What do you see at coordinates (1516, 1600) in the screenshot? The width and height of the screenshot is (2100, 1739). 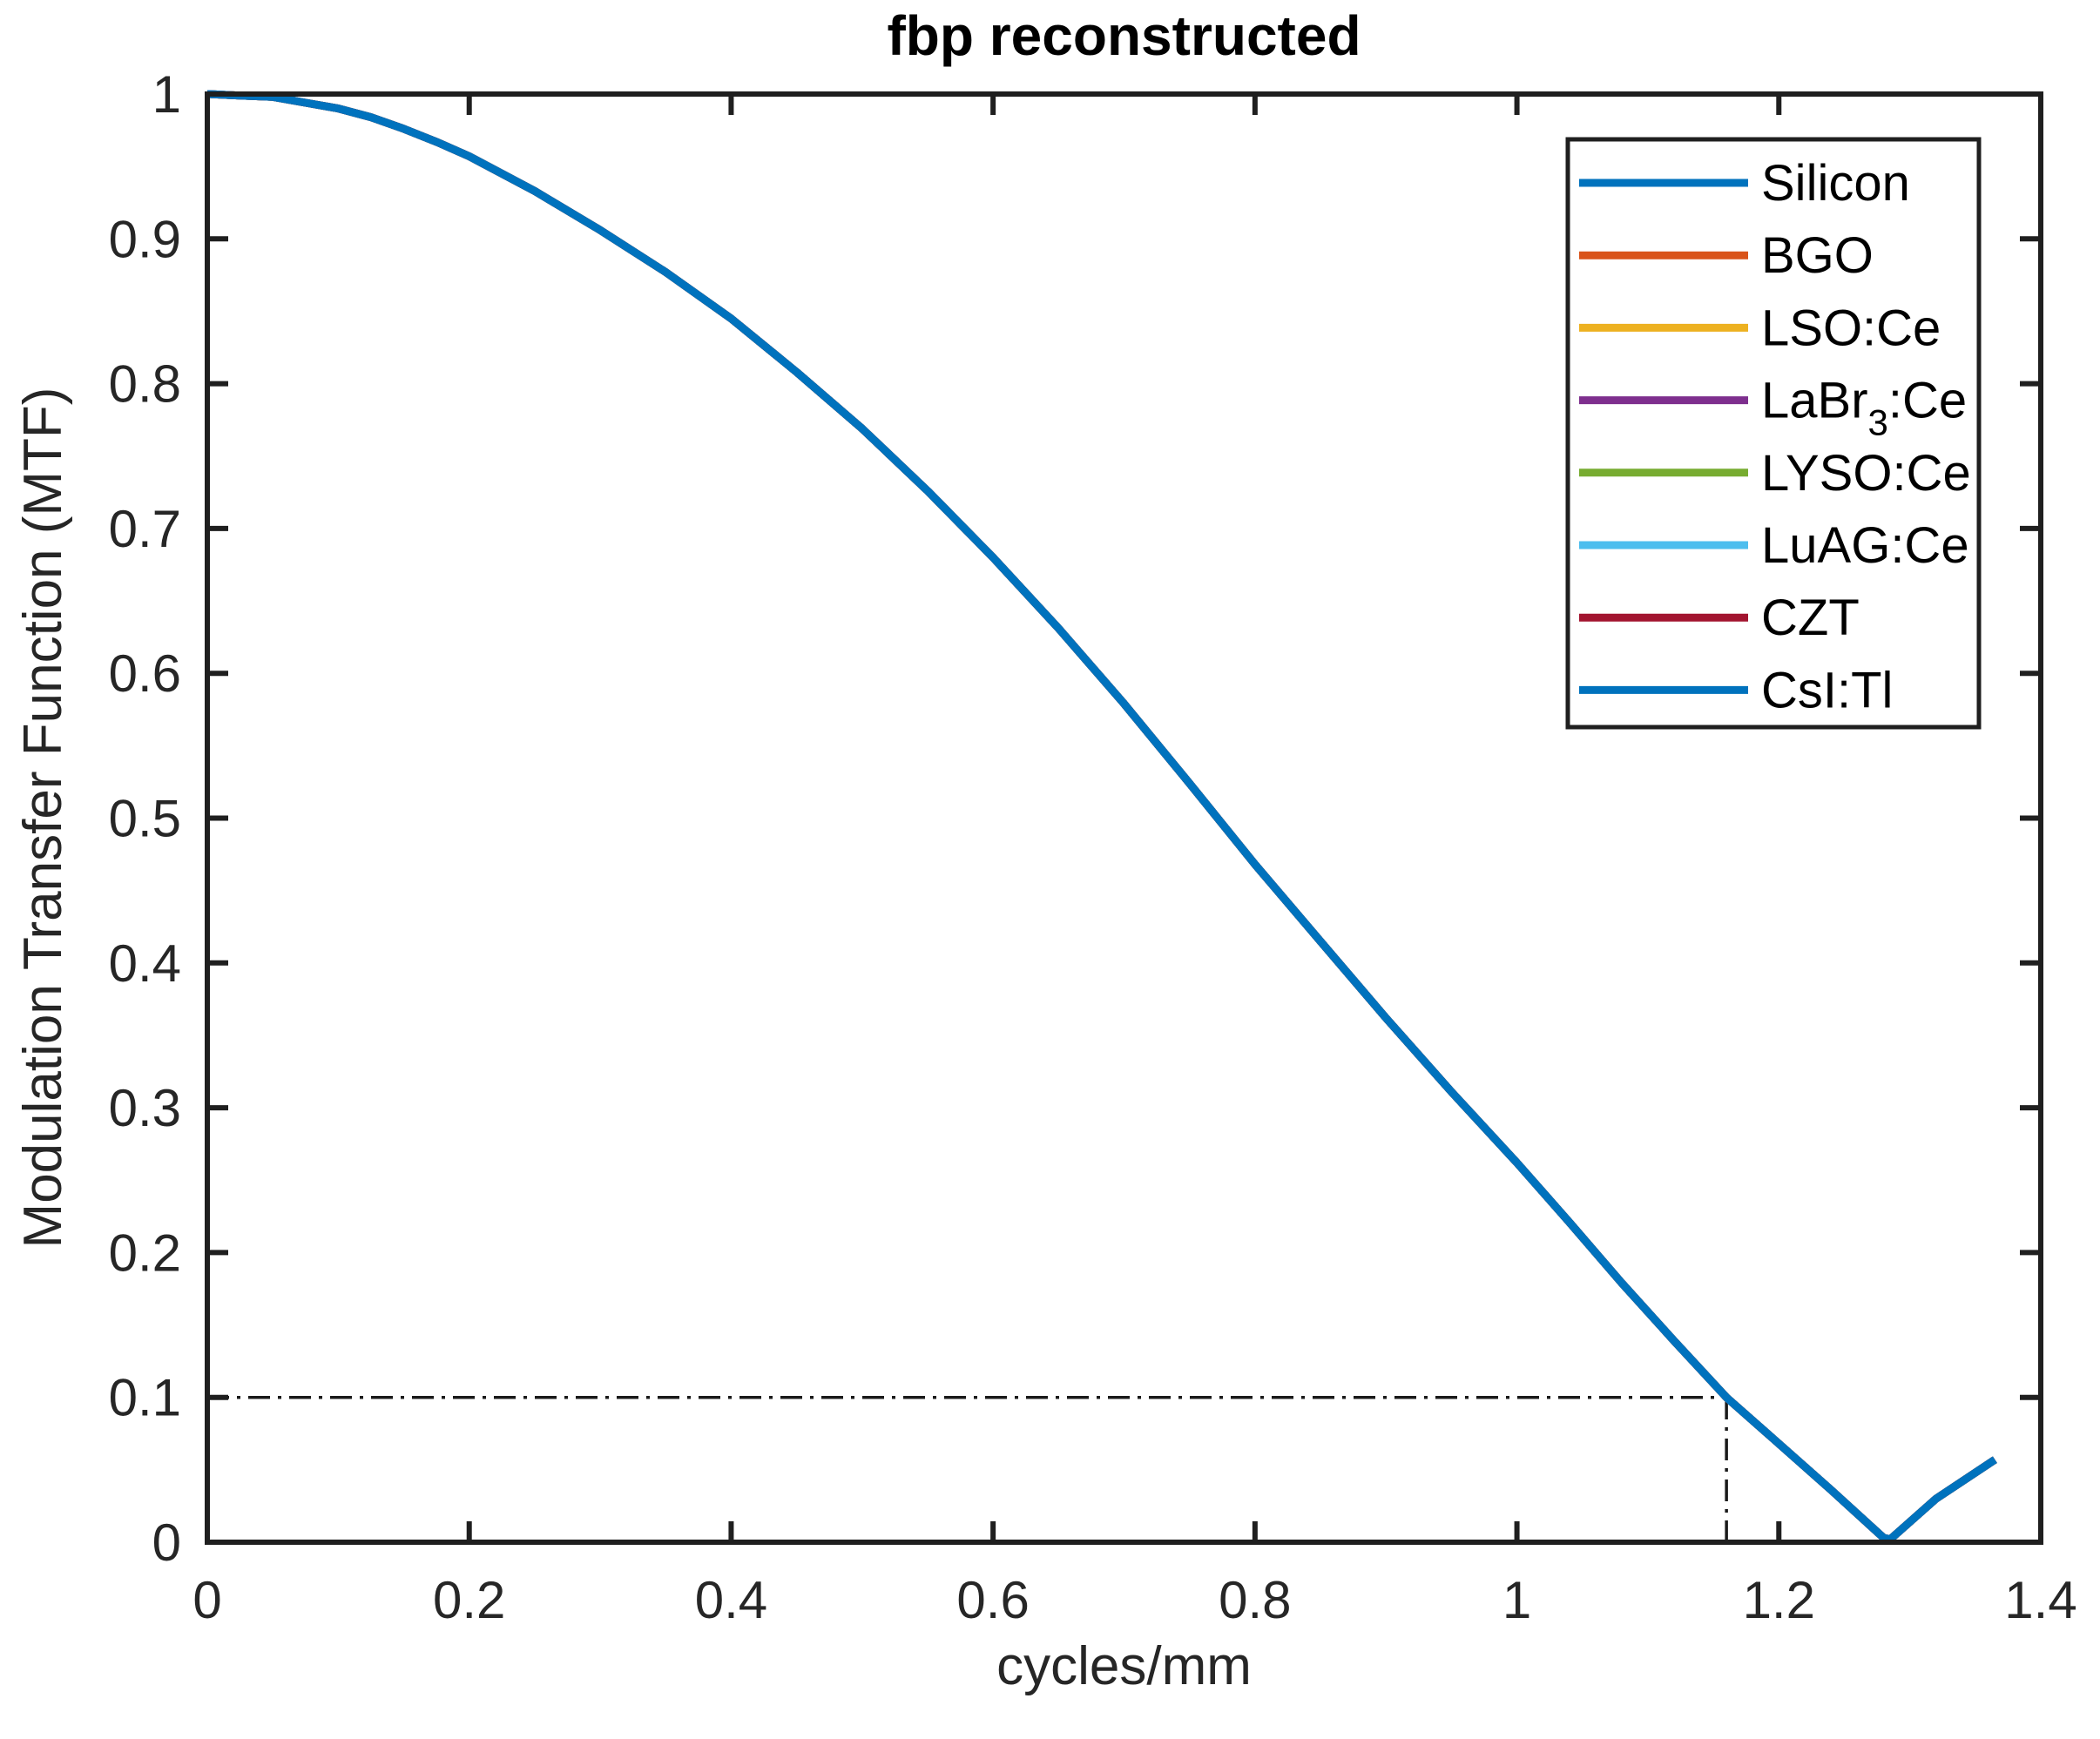 I see `x-tick-label: 1` at bounding box center [1516, 1600].